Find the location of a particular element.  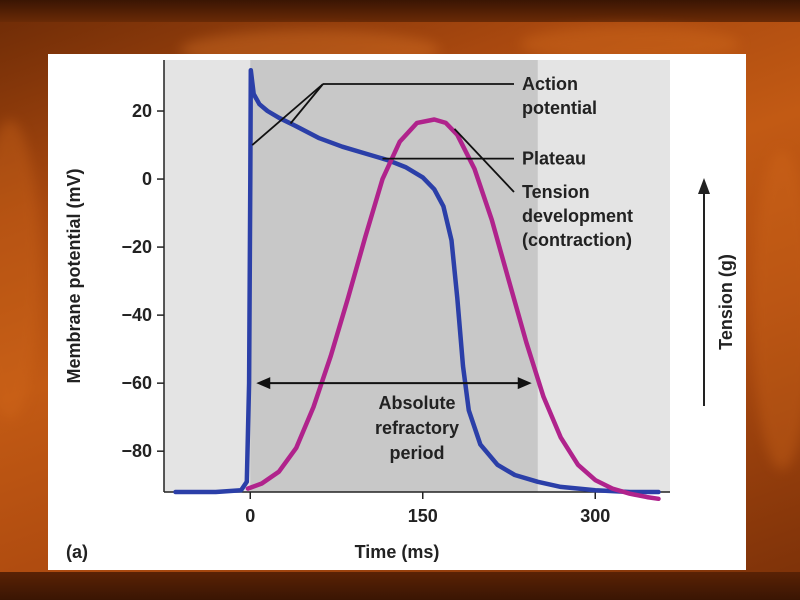

y-tick-label: 20 is located at coordinates (142, 111).